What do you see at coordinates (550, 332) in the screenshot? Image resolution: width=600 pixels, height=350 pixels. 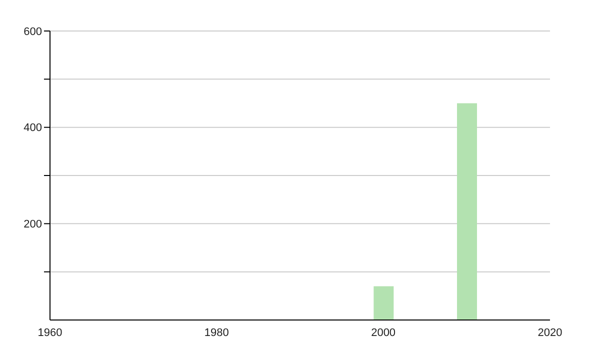 I see `x-tick-label: 2020` at bounding box center [550, 332].